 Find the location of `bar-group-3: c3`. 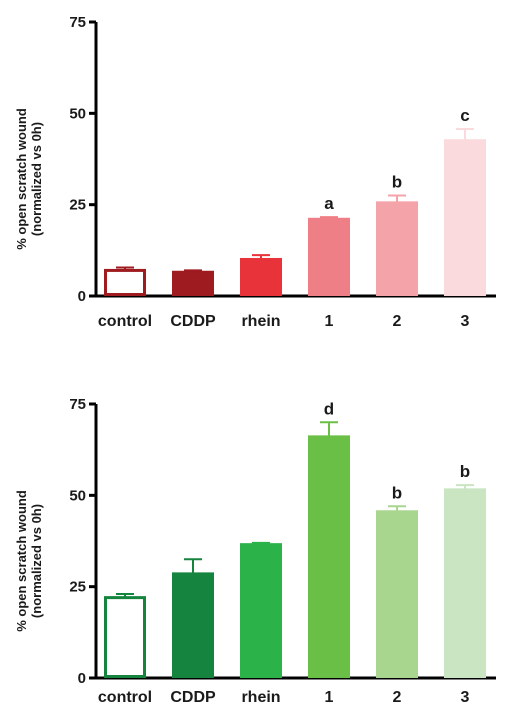

bar-group-3: c3 is located at coordinates (465, 218).